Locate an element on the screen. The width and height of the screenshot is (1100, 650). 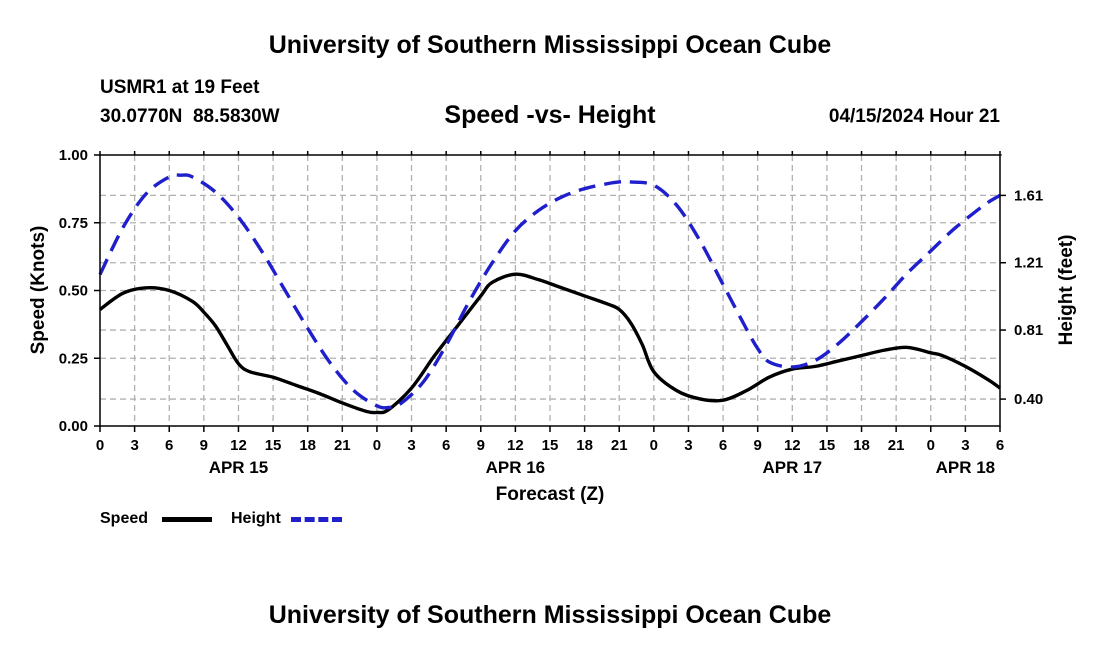
y2-tick-label: 0.40 is located at coordinates (1028, 399).